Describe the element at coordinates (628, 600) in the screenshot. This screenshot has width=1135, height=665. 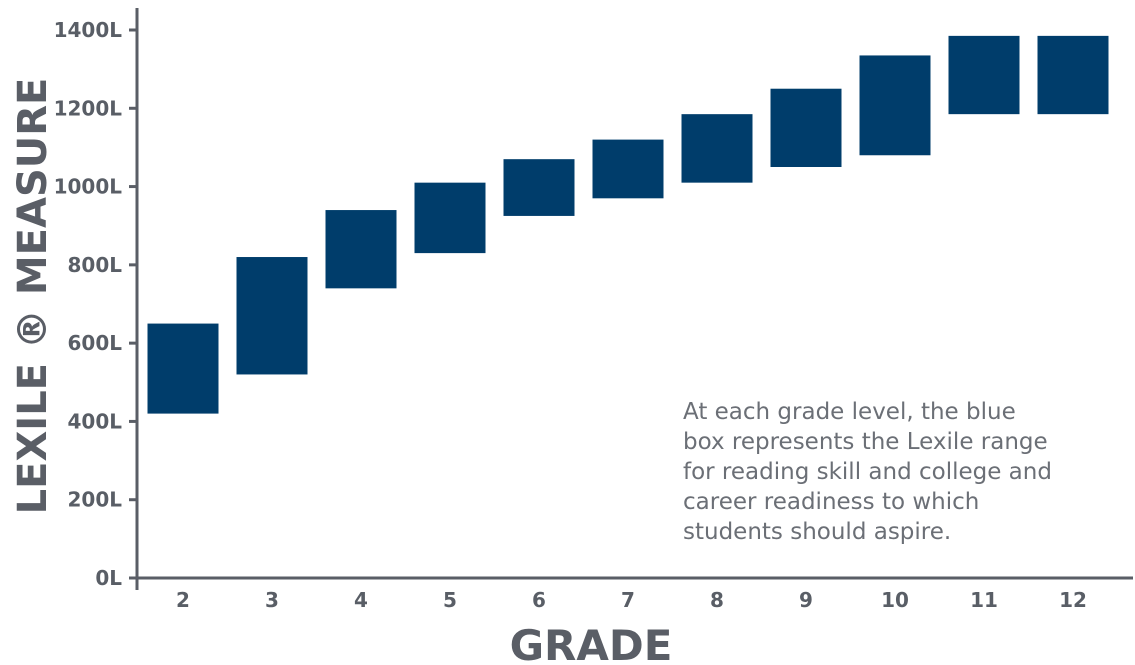
I see `x-tick-label: 7` at that location.